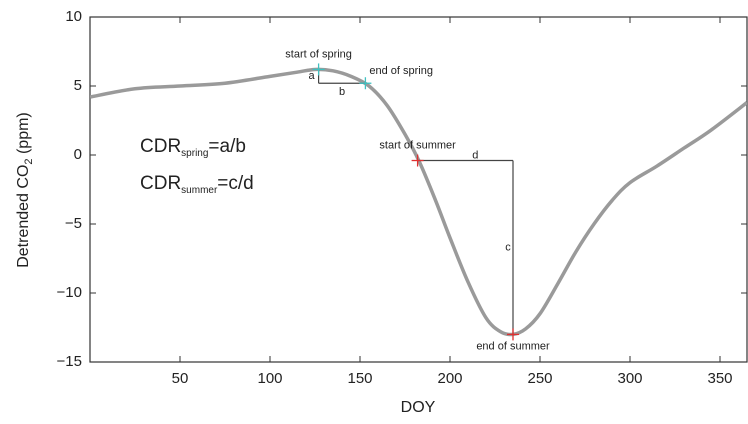 The width and height of the screenshot is (748, 424). Describe the element at coordinates (78, 154) in the screenshot. I see `y-tick-label: 0` at that location.